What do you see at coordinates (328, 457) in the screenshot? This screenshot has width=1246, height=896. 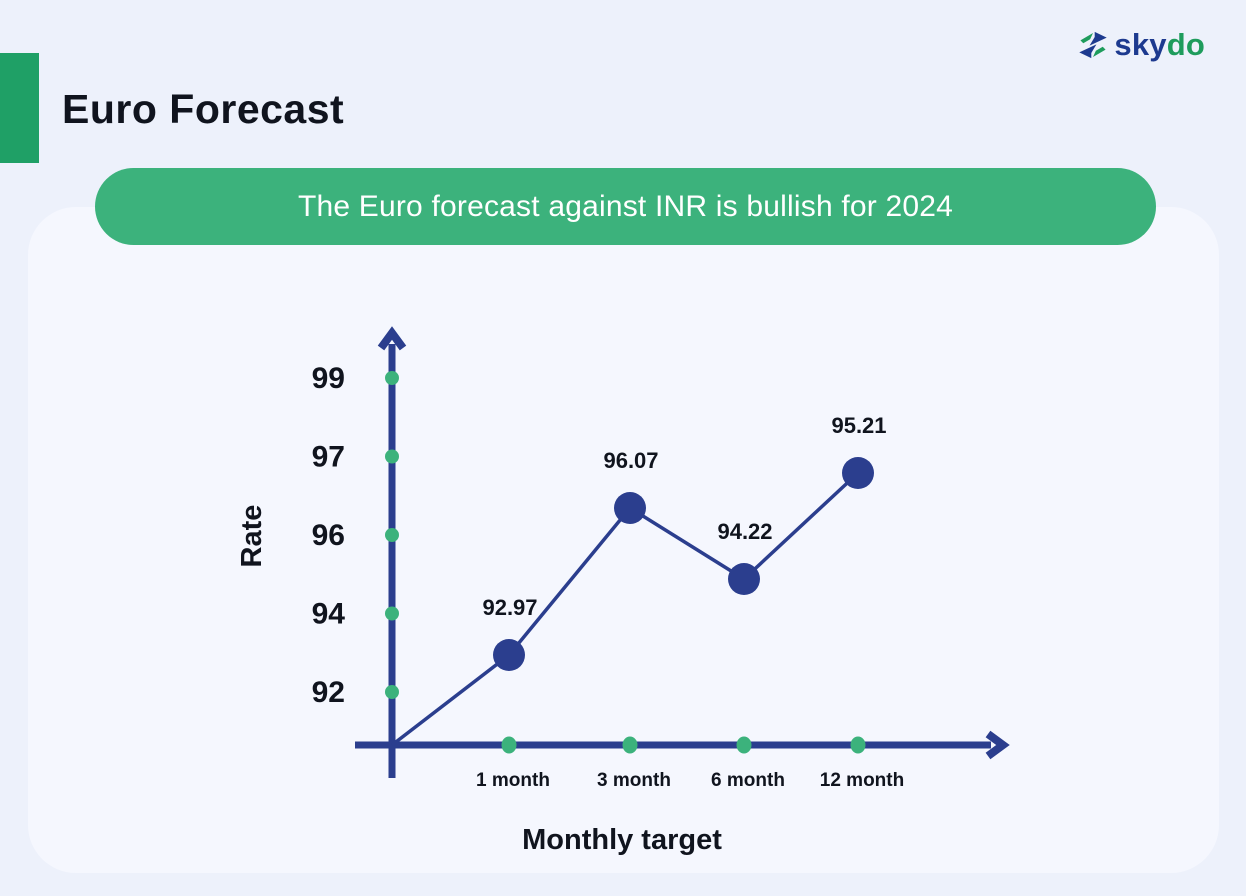 I see `y-tick-label: 97` at bounding box center [328, 457].